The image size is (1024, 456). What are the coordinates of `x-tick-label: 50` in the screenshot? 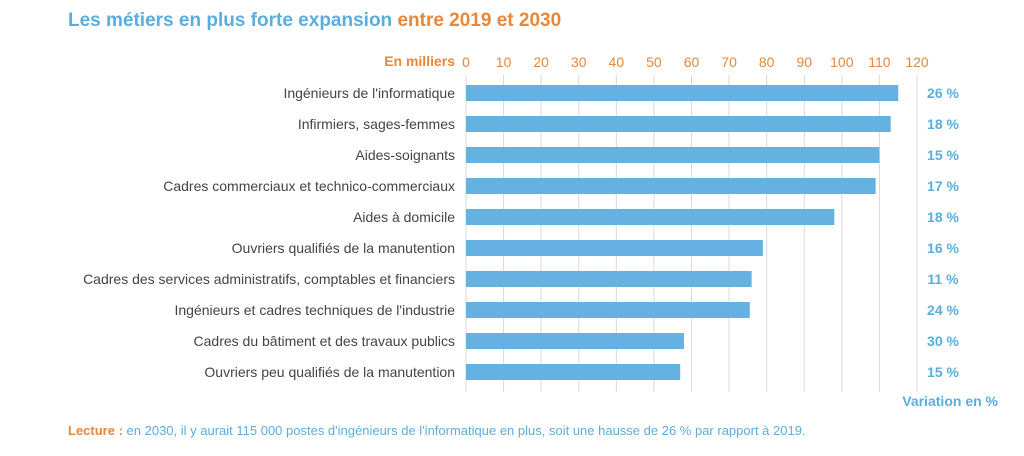 It's located at (654, 62).